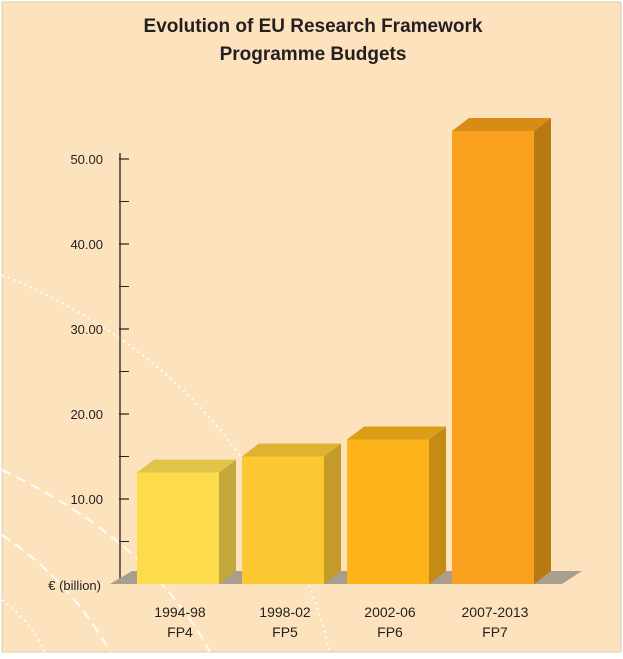 Image resolution: width=623 pixels, height=659 pixels. I want to click on chart-title: Evolution of EU Research Framework, so click(313, 26).